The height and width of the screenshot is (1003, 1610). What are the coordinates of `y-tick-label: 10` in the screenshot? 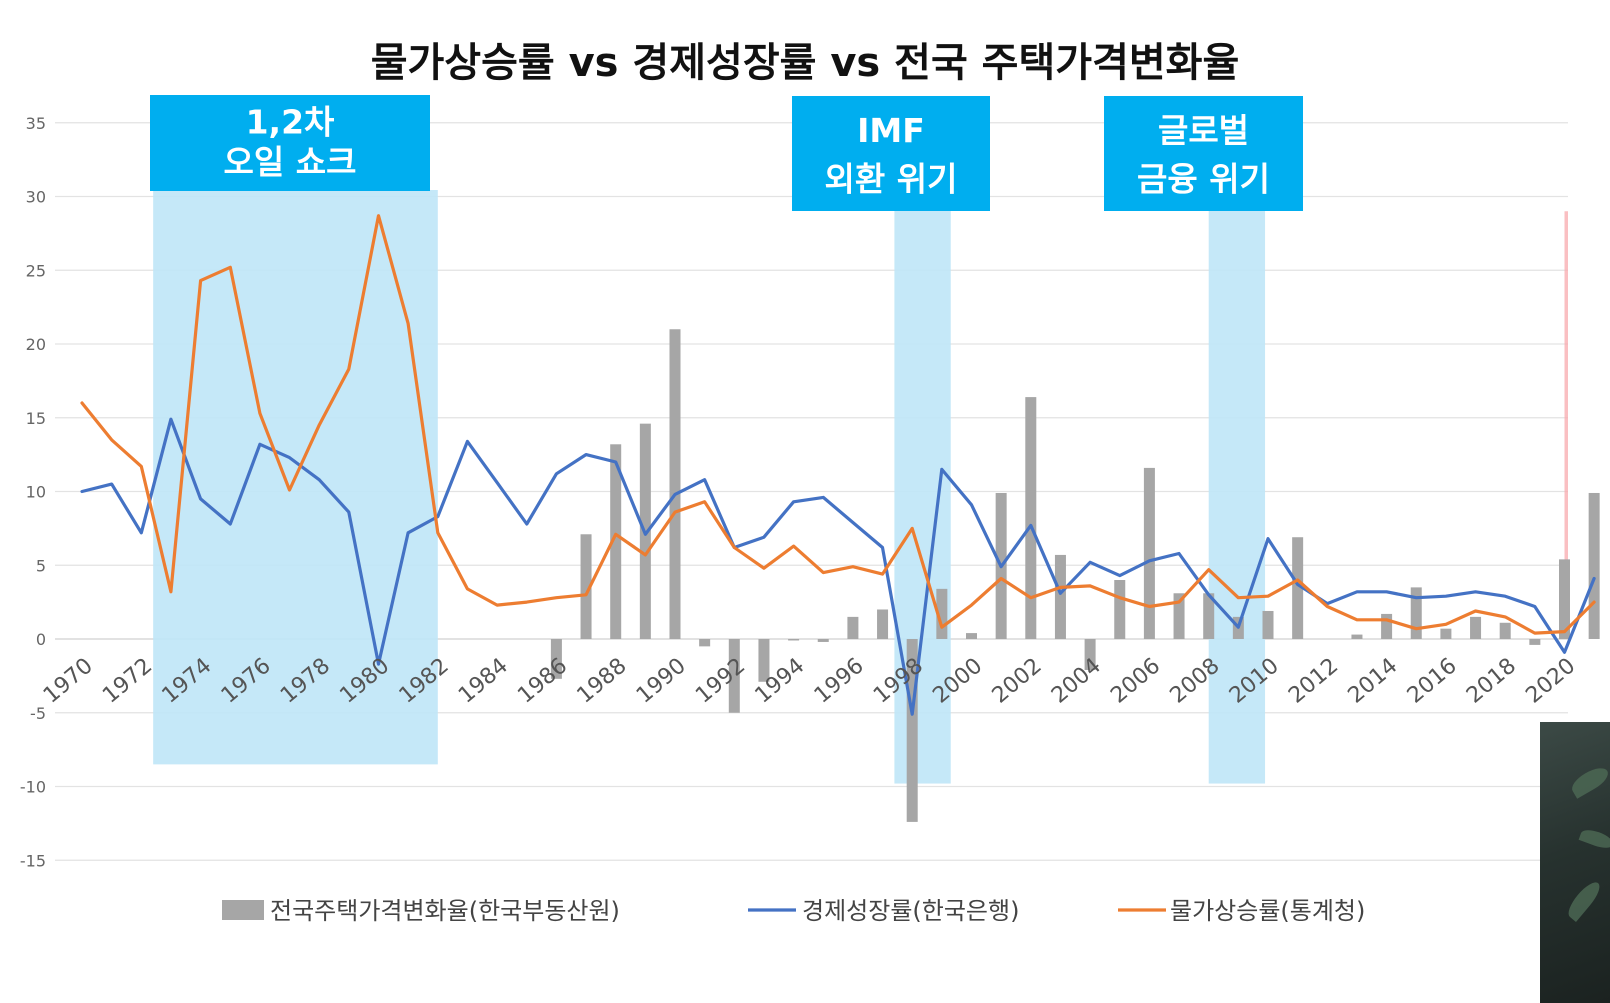 It's located at (36, 492).